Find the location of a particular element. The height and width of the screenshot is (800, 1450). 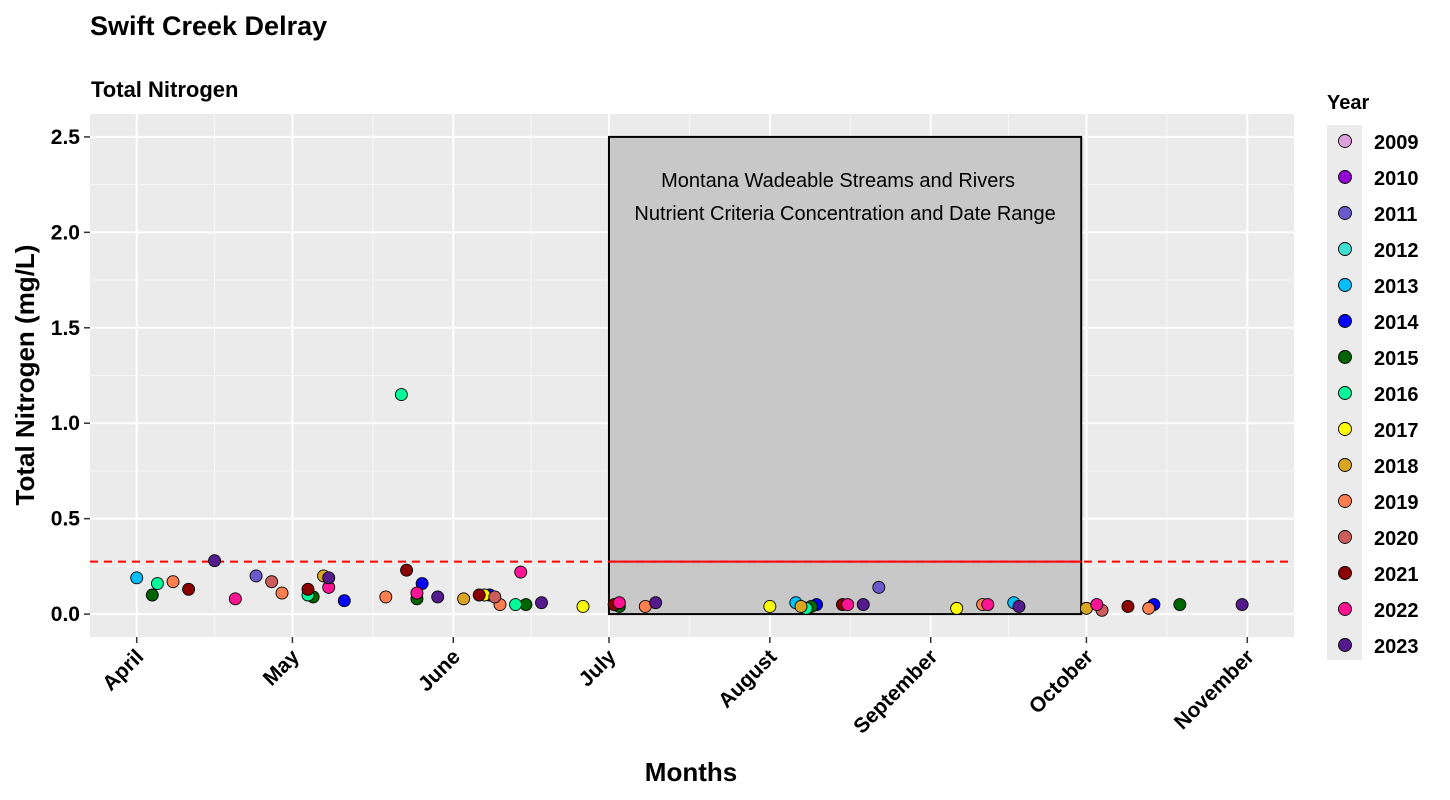

legend-key-2020 is located at coordinates (1345, 537).